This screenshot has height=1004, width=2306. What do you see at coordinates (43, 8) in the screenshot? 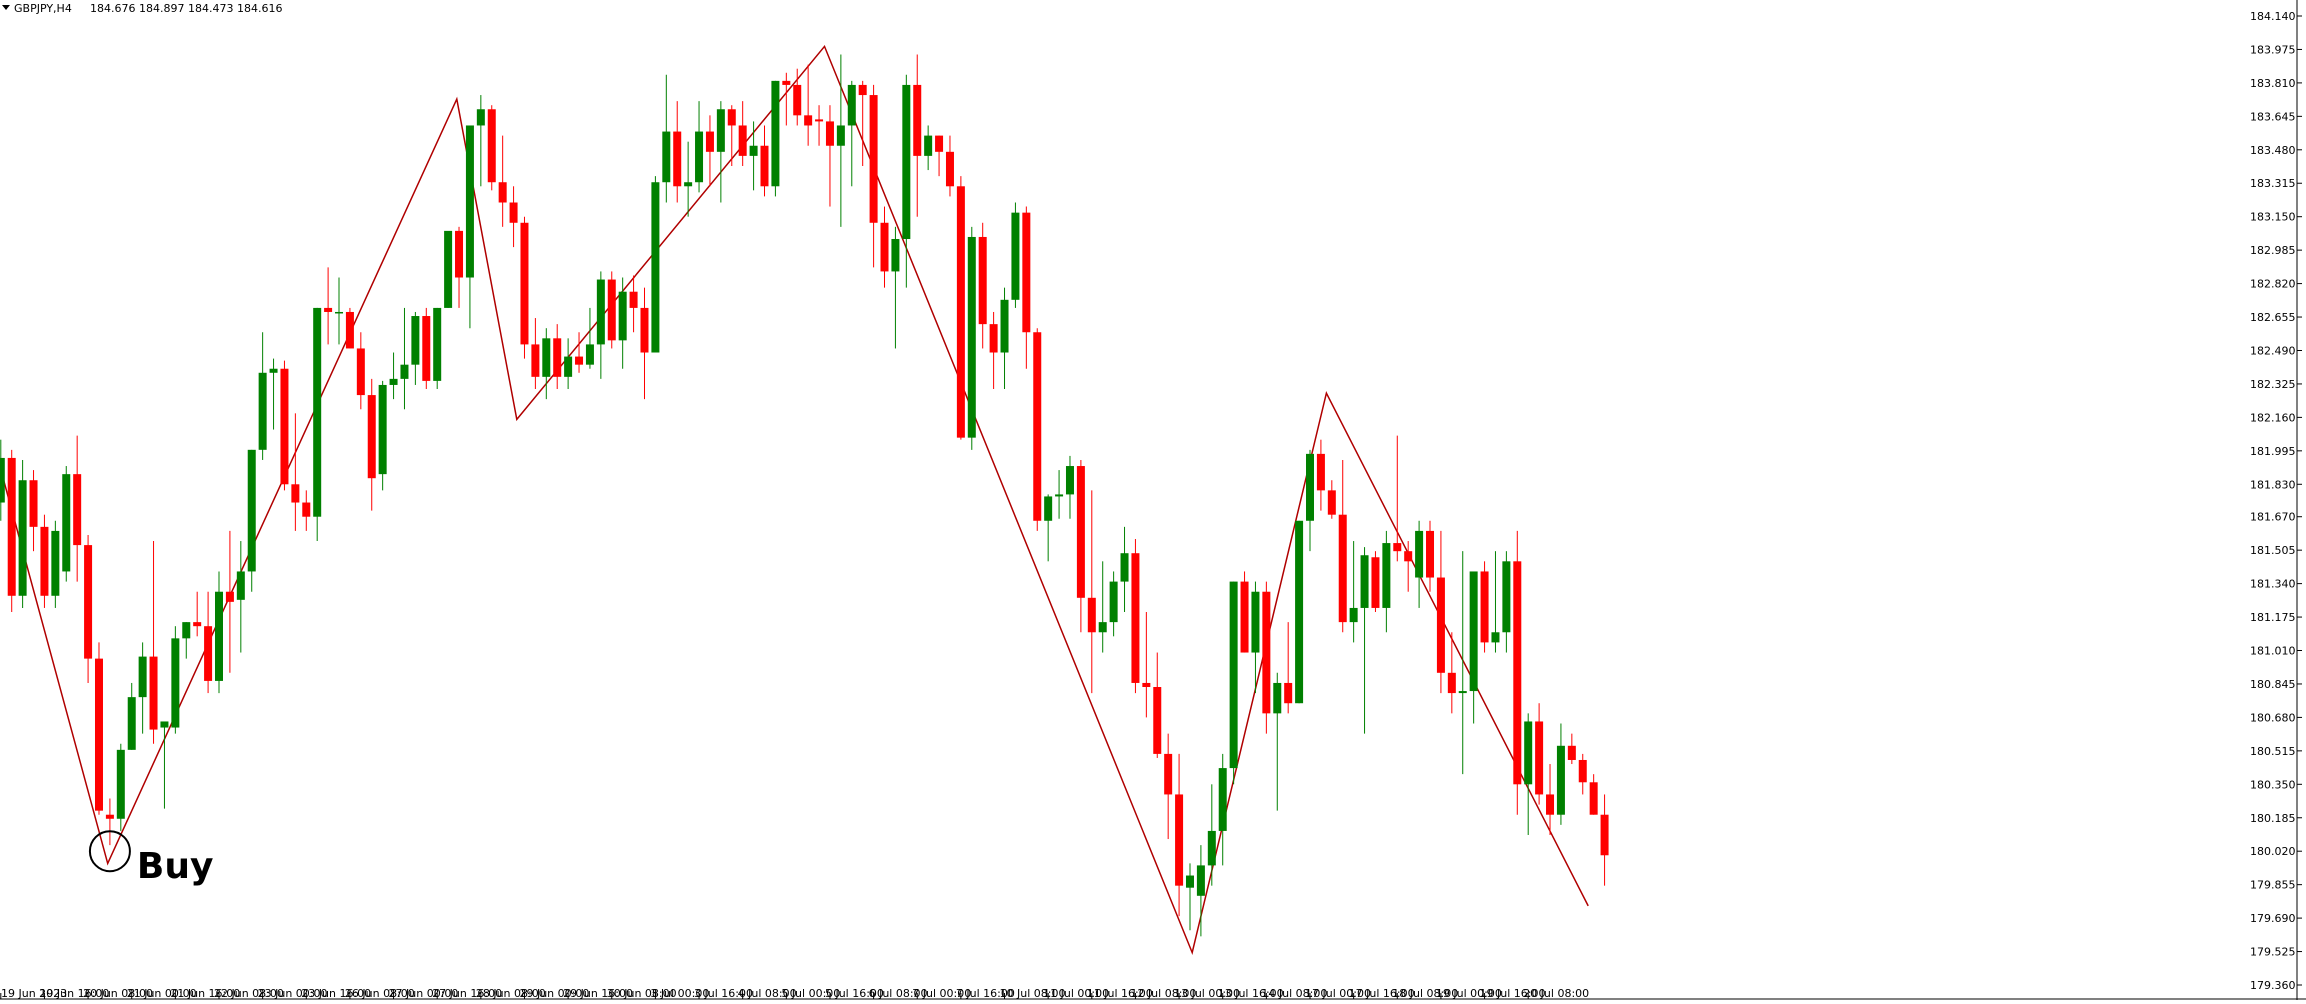
I see `symbol-timeframe-label: GBPJPY,H4` at bounding box center [43, 8].